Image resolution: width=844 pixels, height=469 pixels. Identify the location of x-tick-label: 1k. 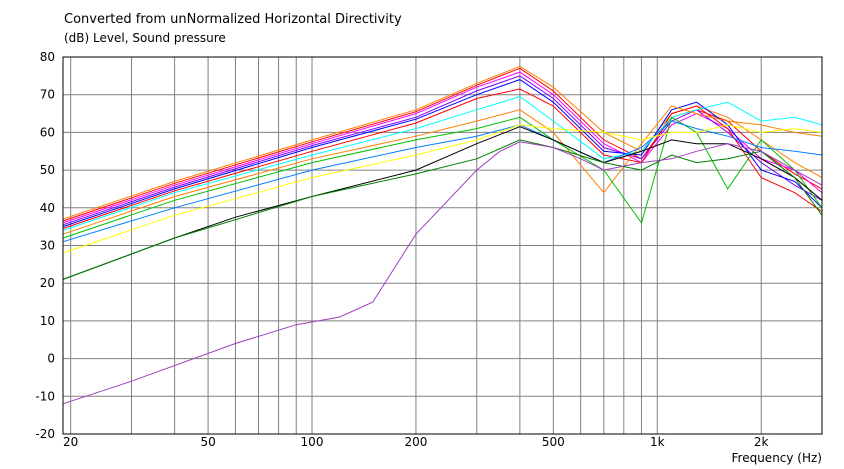
(657, 442).